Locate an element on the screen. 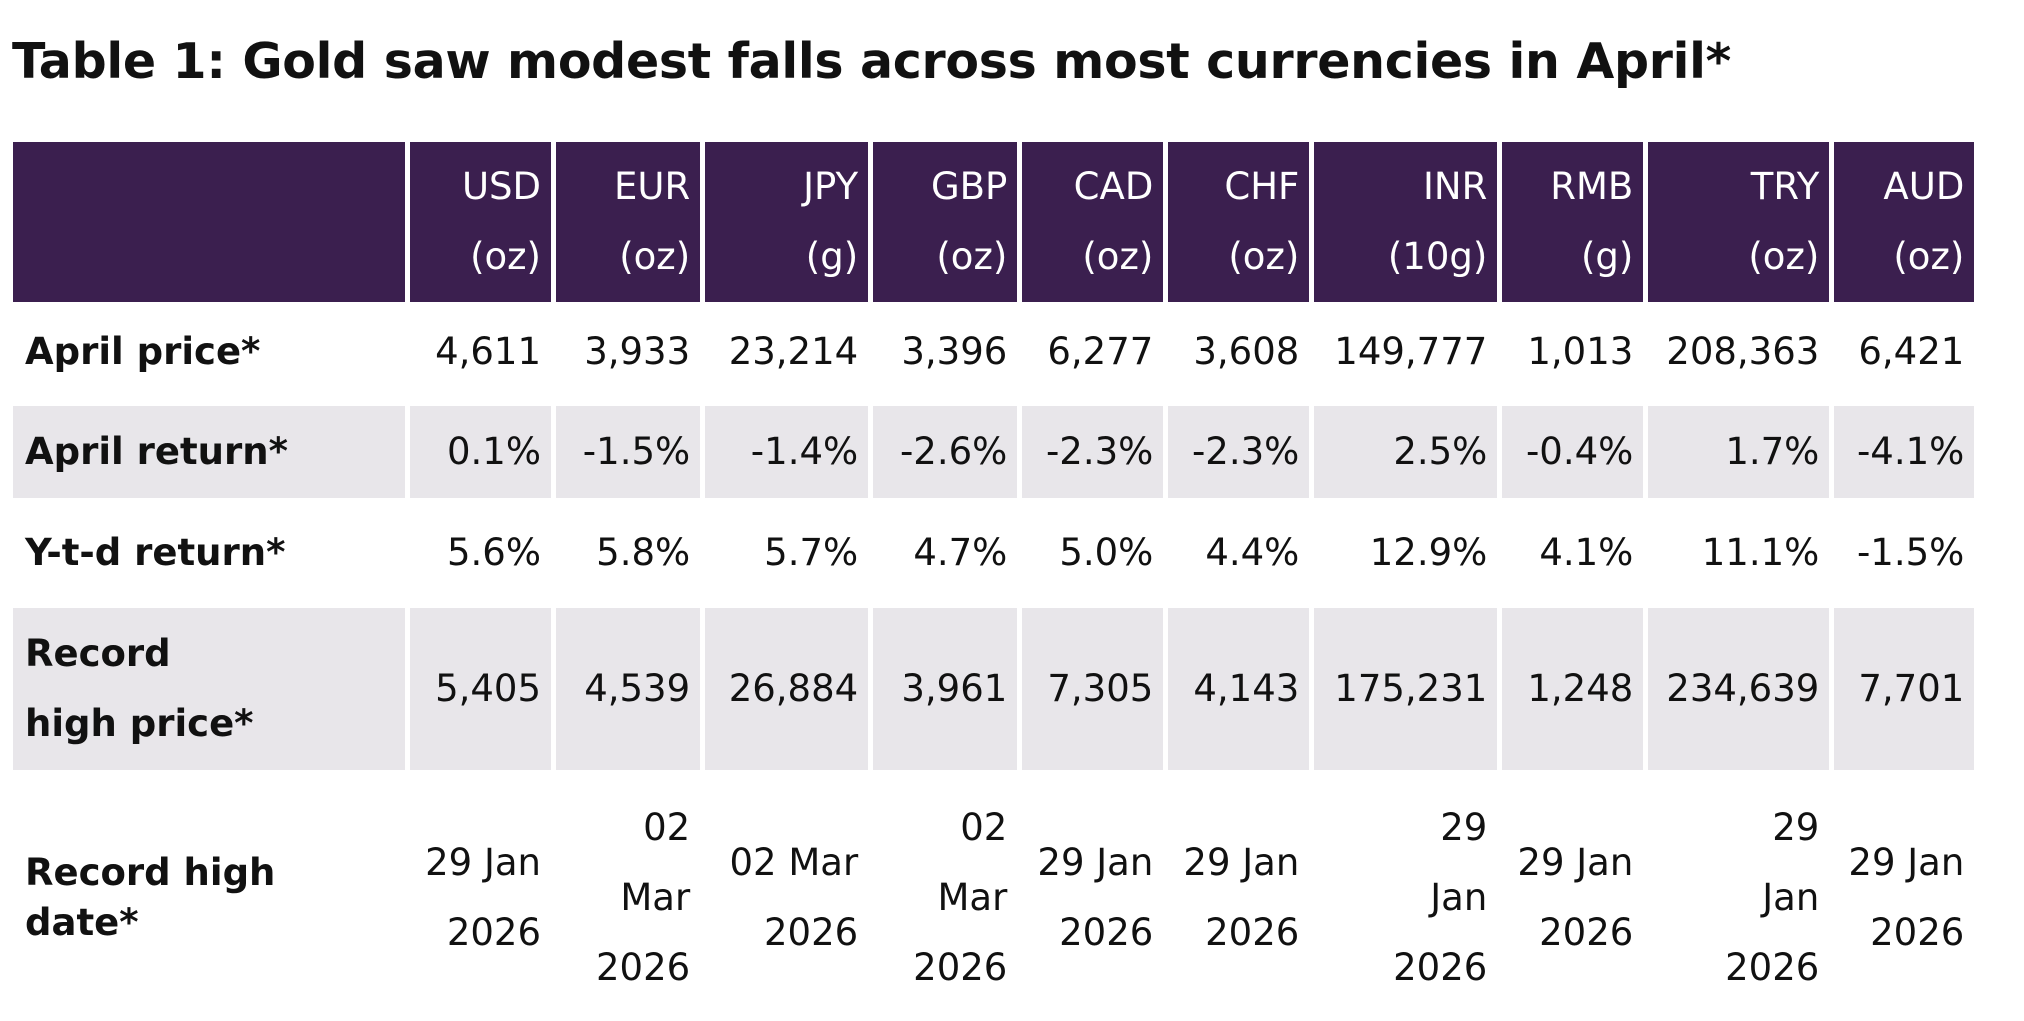 The height and width of the screenshot is (1021, 2024). table-cell: 5.7% is located at coordinates (787, 550).